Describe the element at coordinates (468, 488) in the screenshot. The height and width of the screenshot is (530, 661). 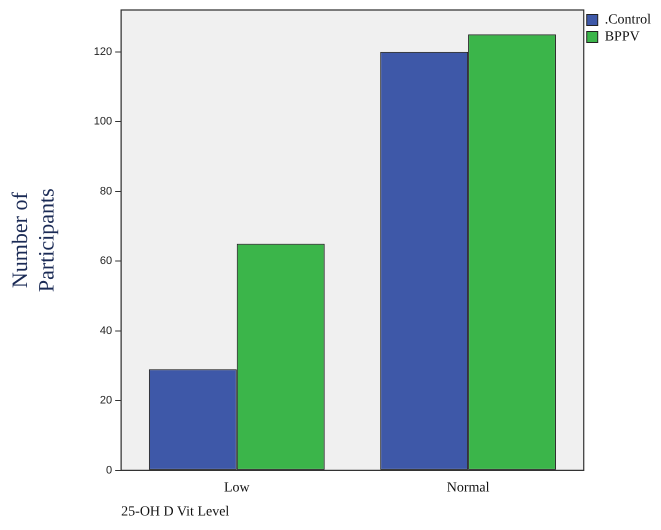
I see `x-tick-label: Normal` at that location.